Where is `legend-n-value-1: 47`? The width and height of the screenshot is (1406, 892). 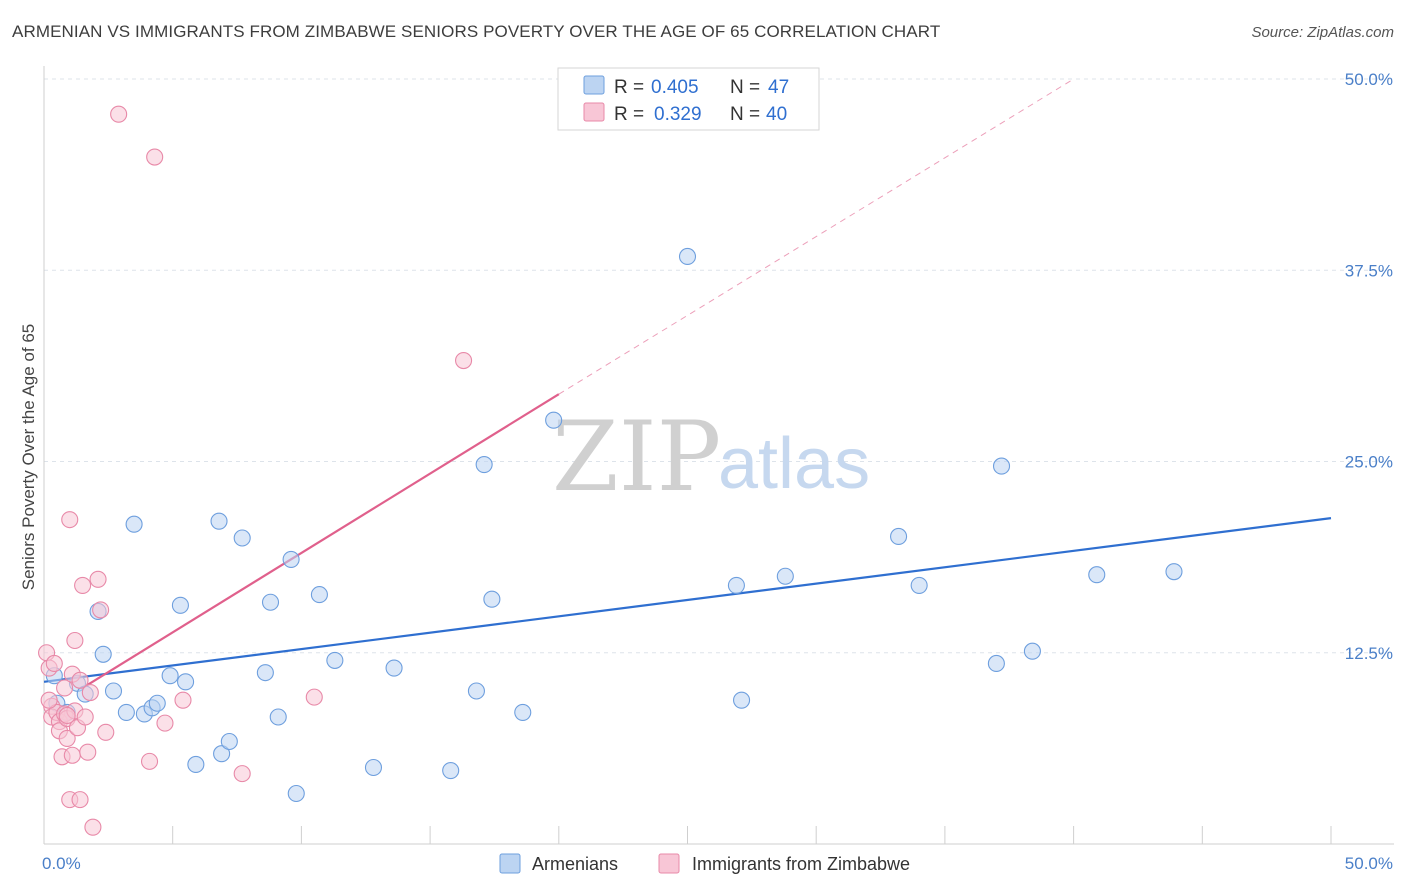 legend-n-value-1: 47 is located at coordinates (778, 87).